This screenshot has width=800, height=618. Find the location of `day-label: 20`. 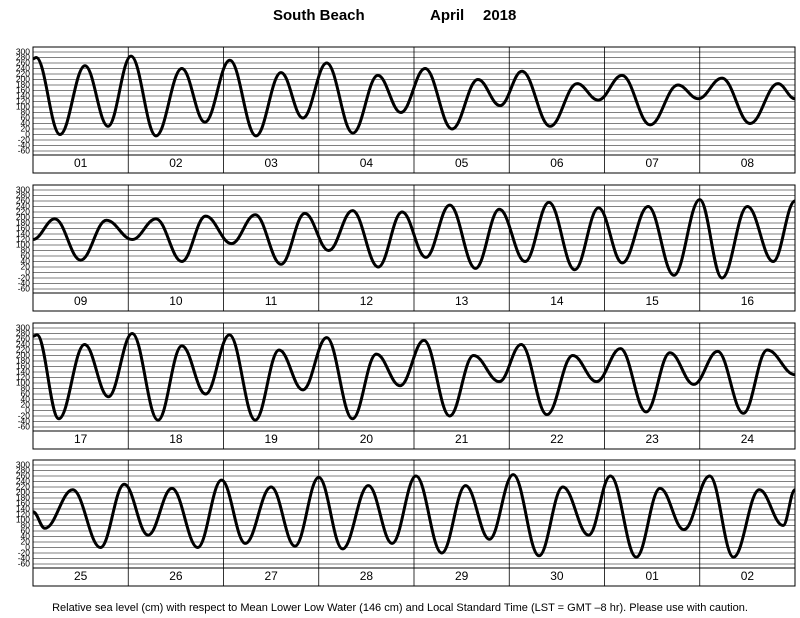

day-label: 20 is located at coordinates (367, 439).